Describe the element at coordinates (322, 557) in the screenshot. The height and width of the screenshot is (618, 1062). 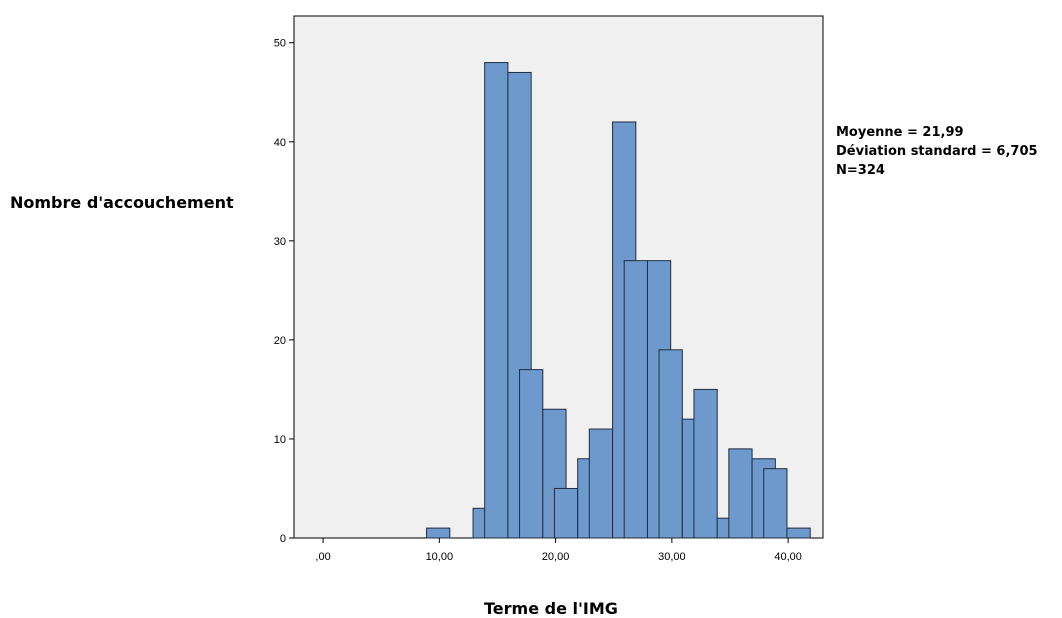
I see `x-tick-label: ,00` at that location.